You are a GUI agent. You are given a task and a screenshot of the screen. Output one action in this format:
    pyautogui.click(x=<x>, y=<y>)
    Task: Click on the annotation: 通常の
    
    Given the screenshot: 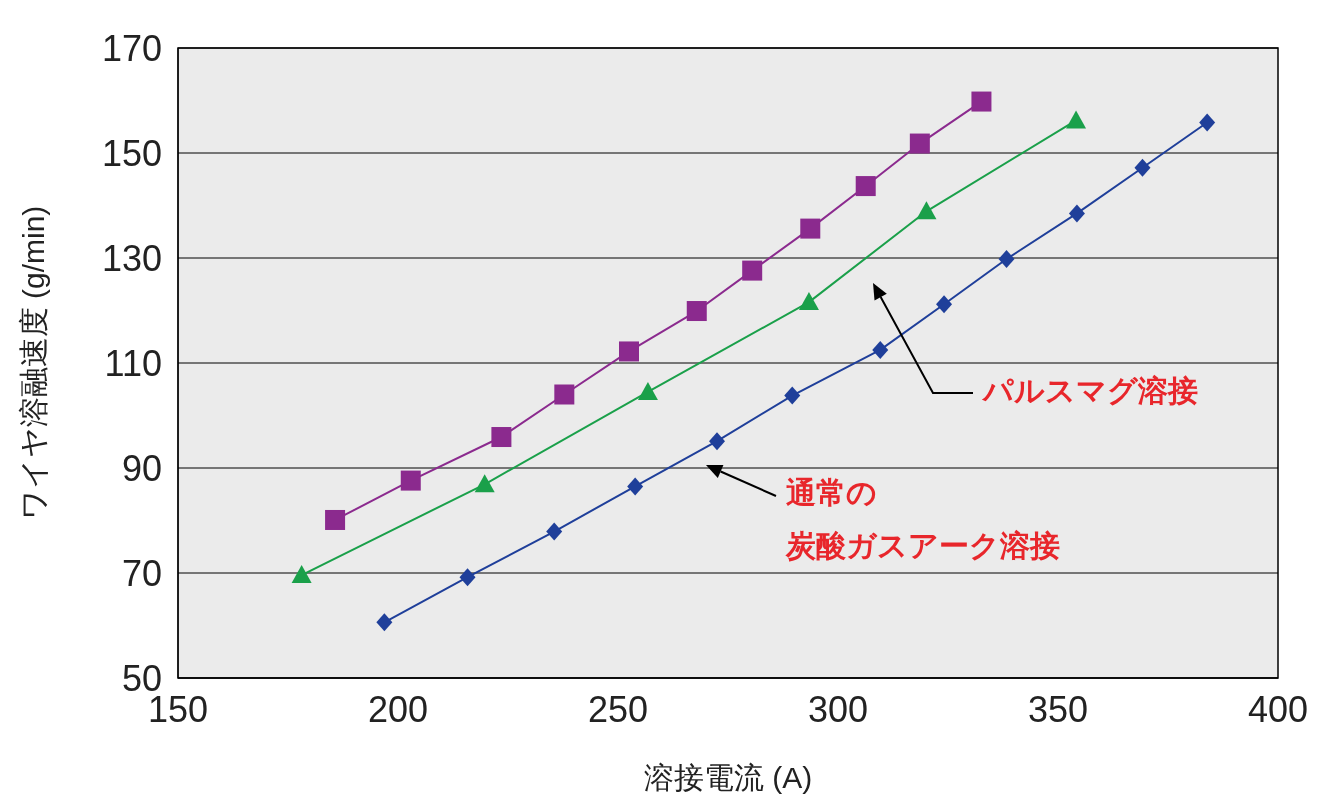 What is the action you would take?
    pyautogui.click(x=831, y=492)
    